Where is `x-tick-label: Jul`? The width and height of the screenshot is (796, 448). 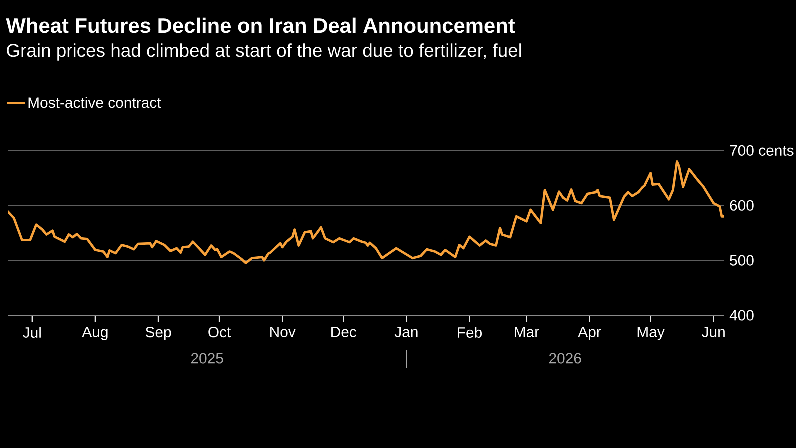 x-tick-label: Jul is located at coordinates (32, 332).